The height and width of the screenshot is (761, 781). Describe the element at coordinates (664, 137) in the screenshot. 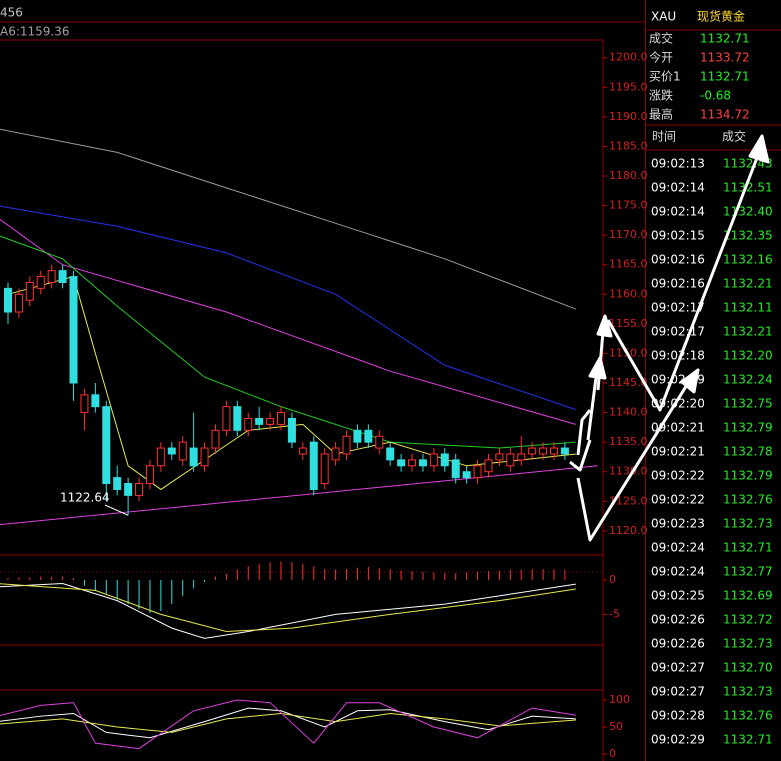

I see `ticks-header: 时间` at that location.